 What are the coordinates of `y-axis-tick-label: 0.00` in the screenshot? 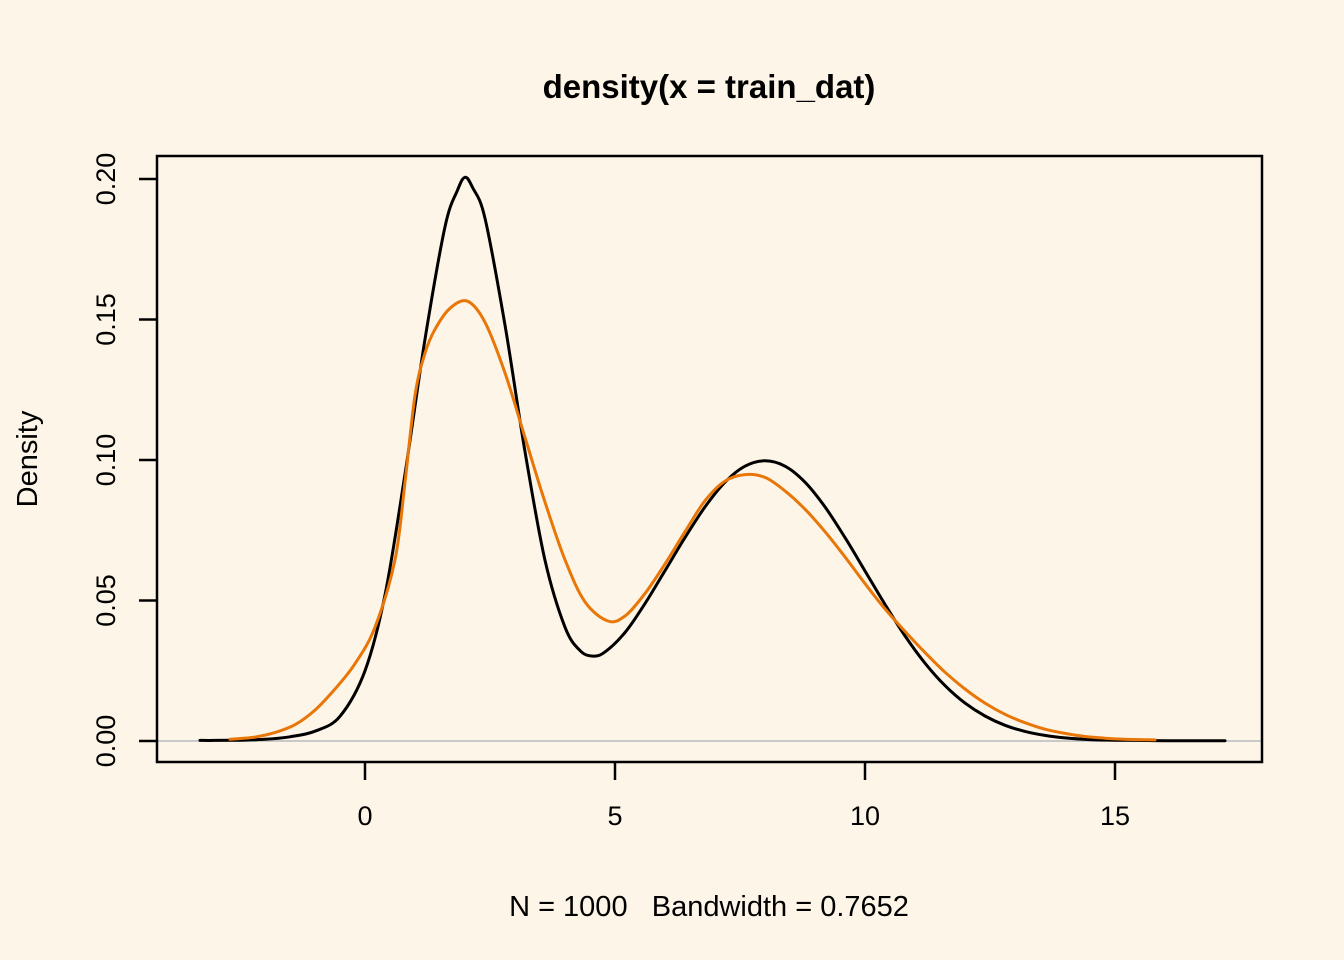 It's located at (106, 741).